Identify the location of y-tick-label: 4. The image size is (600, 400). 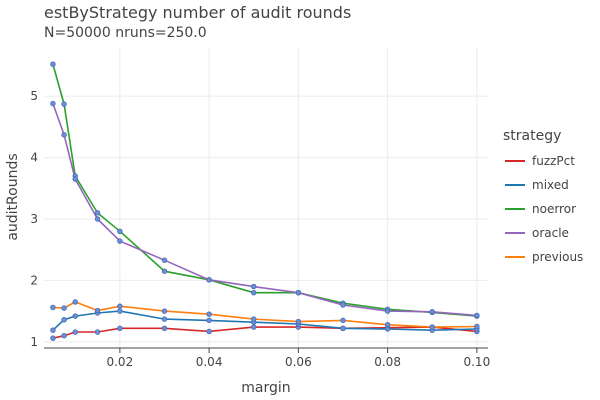
(34, 158).